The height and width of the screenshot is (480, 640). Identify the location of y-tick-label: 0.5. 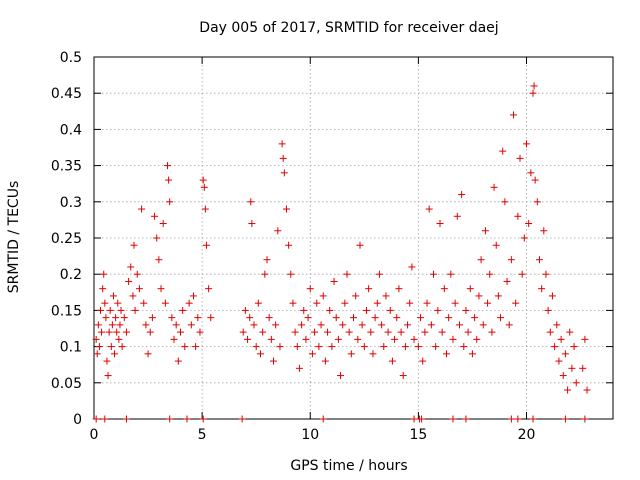
(71, 58).